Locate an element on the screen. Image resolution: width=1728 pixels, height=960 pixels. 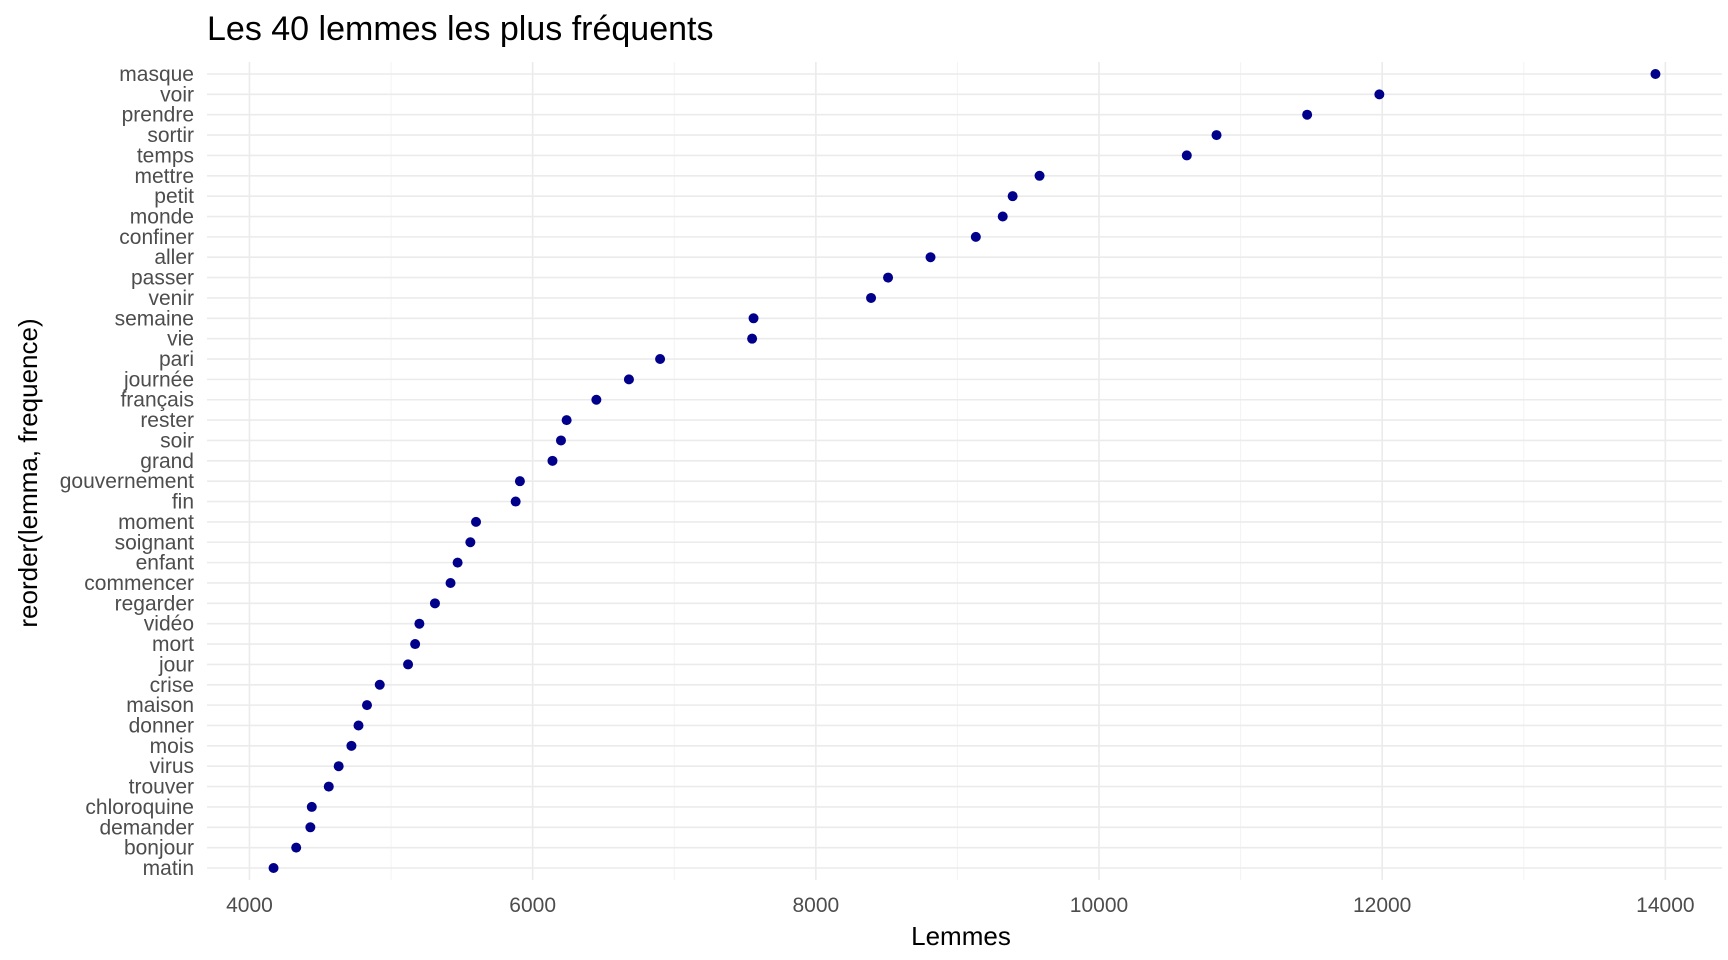
y-tick-label: enfant is located at coordinates (165, 563).